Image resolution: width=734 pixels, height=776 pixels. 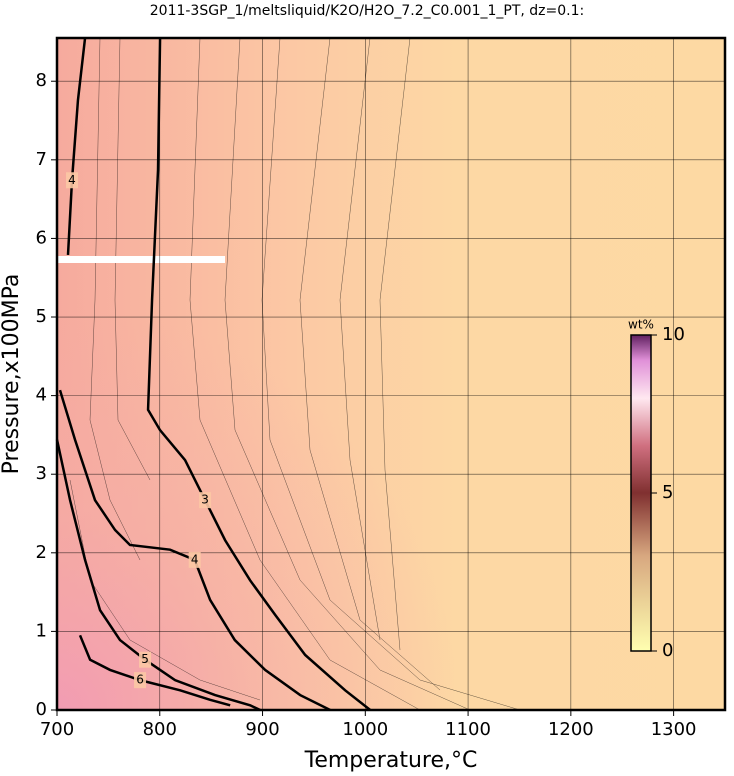 I want to click on x-tick-label: 1300, so click(x=674, y=729).